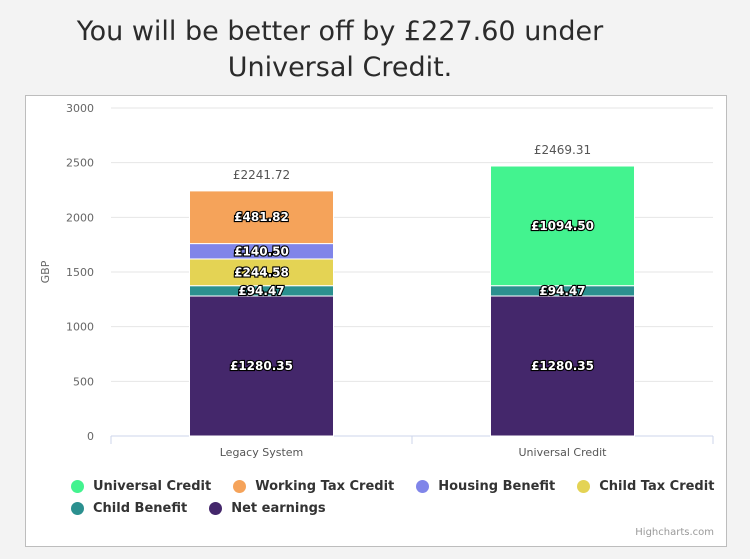 This screenshot has height=559, width=750. Describe the element at coordinates (80, 327) in the screenshot. I see `y-tick-label: 1000` at that location.